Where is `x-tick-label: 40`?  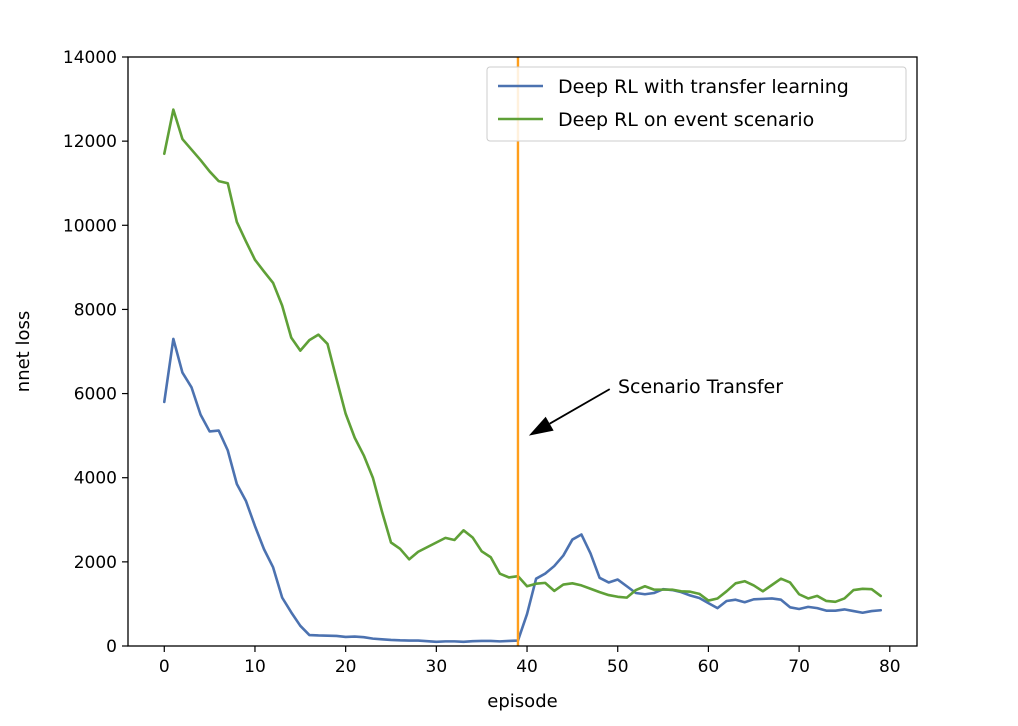 x-tick-label: 40 is located at coordinates (527, 667).